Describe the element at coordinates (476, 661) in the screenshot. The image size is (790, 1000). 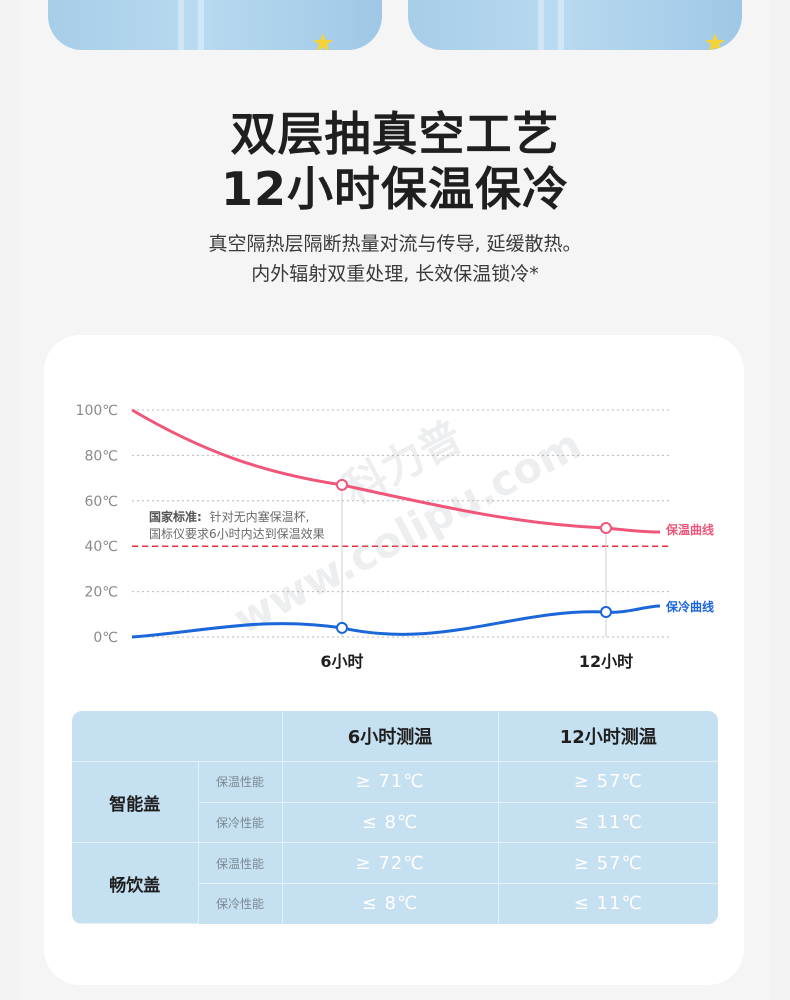
I see `x-axis-labels: 6小时 12小时` at that location.